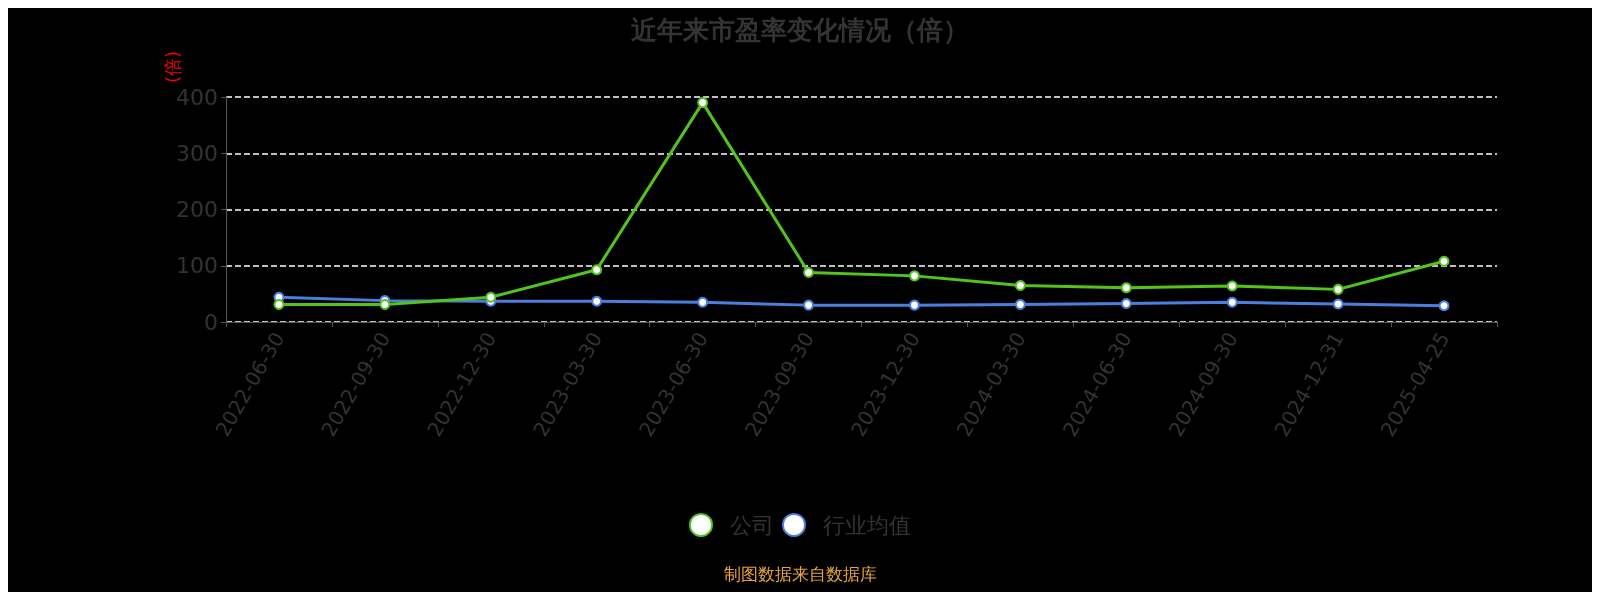 Image resolution: width=1600 pixels, height=600 pixels. I want to click on y-axis-title: (倍), so click(172, 67).